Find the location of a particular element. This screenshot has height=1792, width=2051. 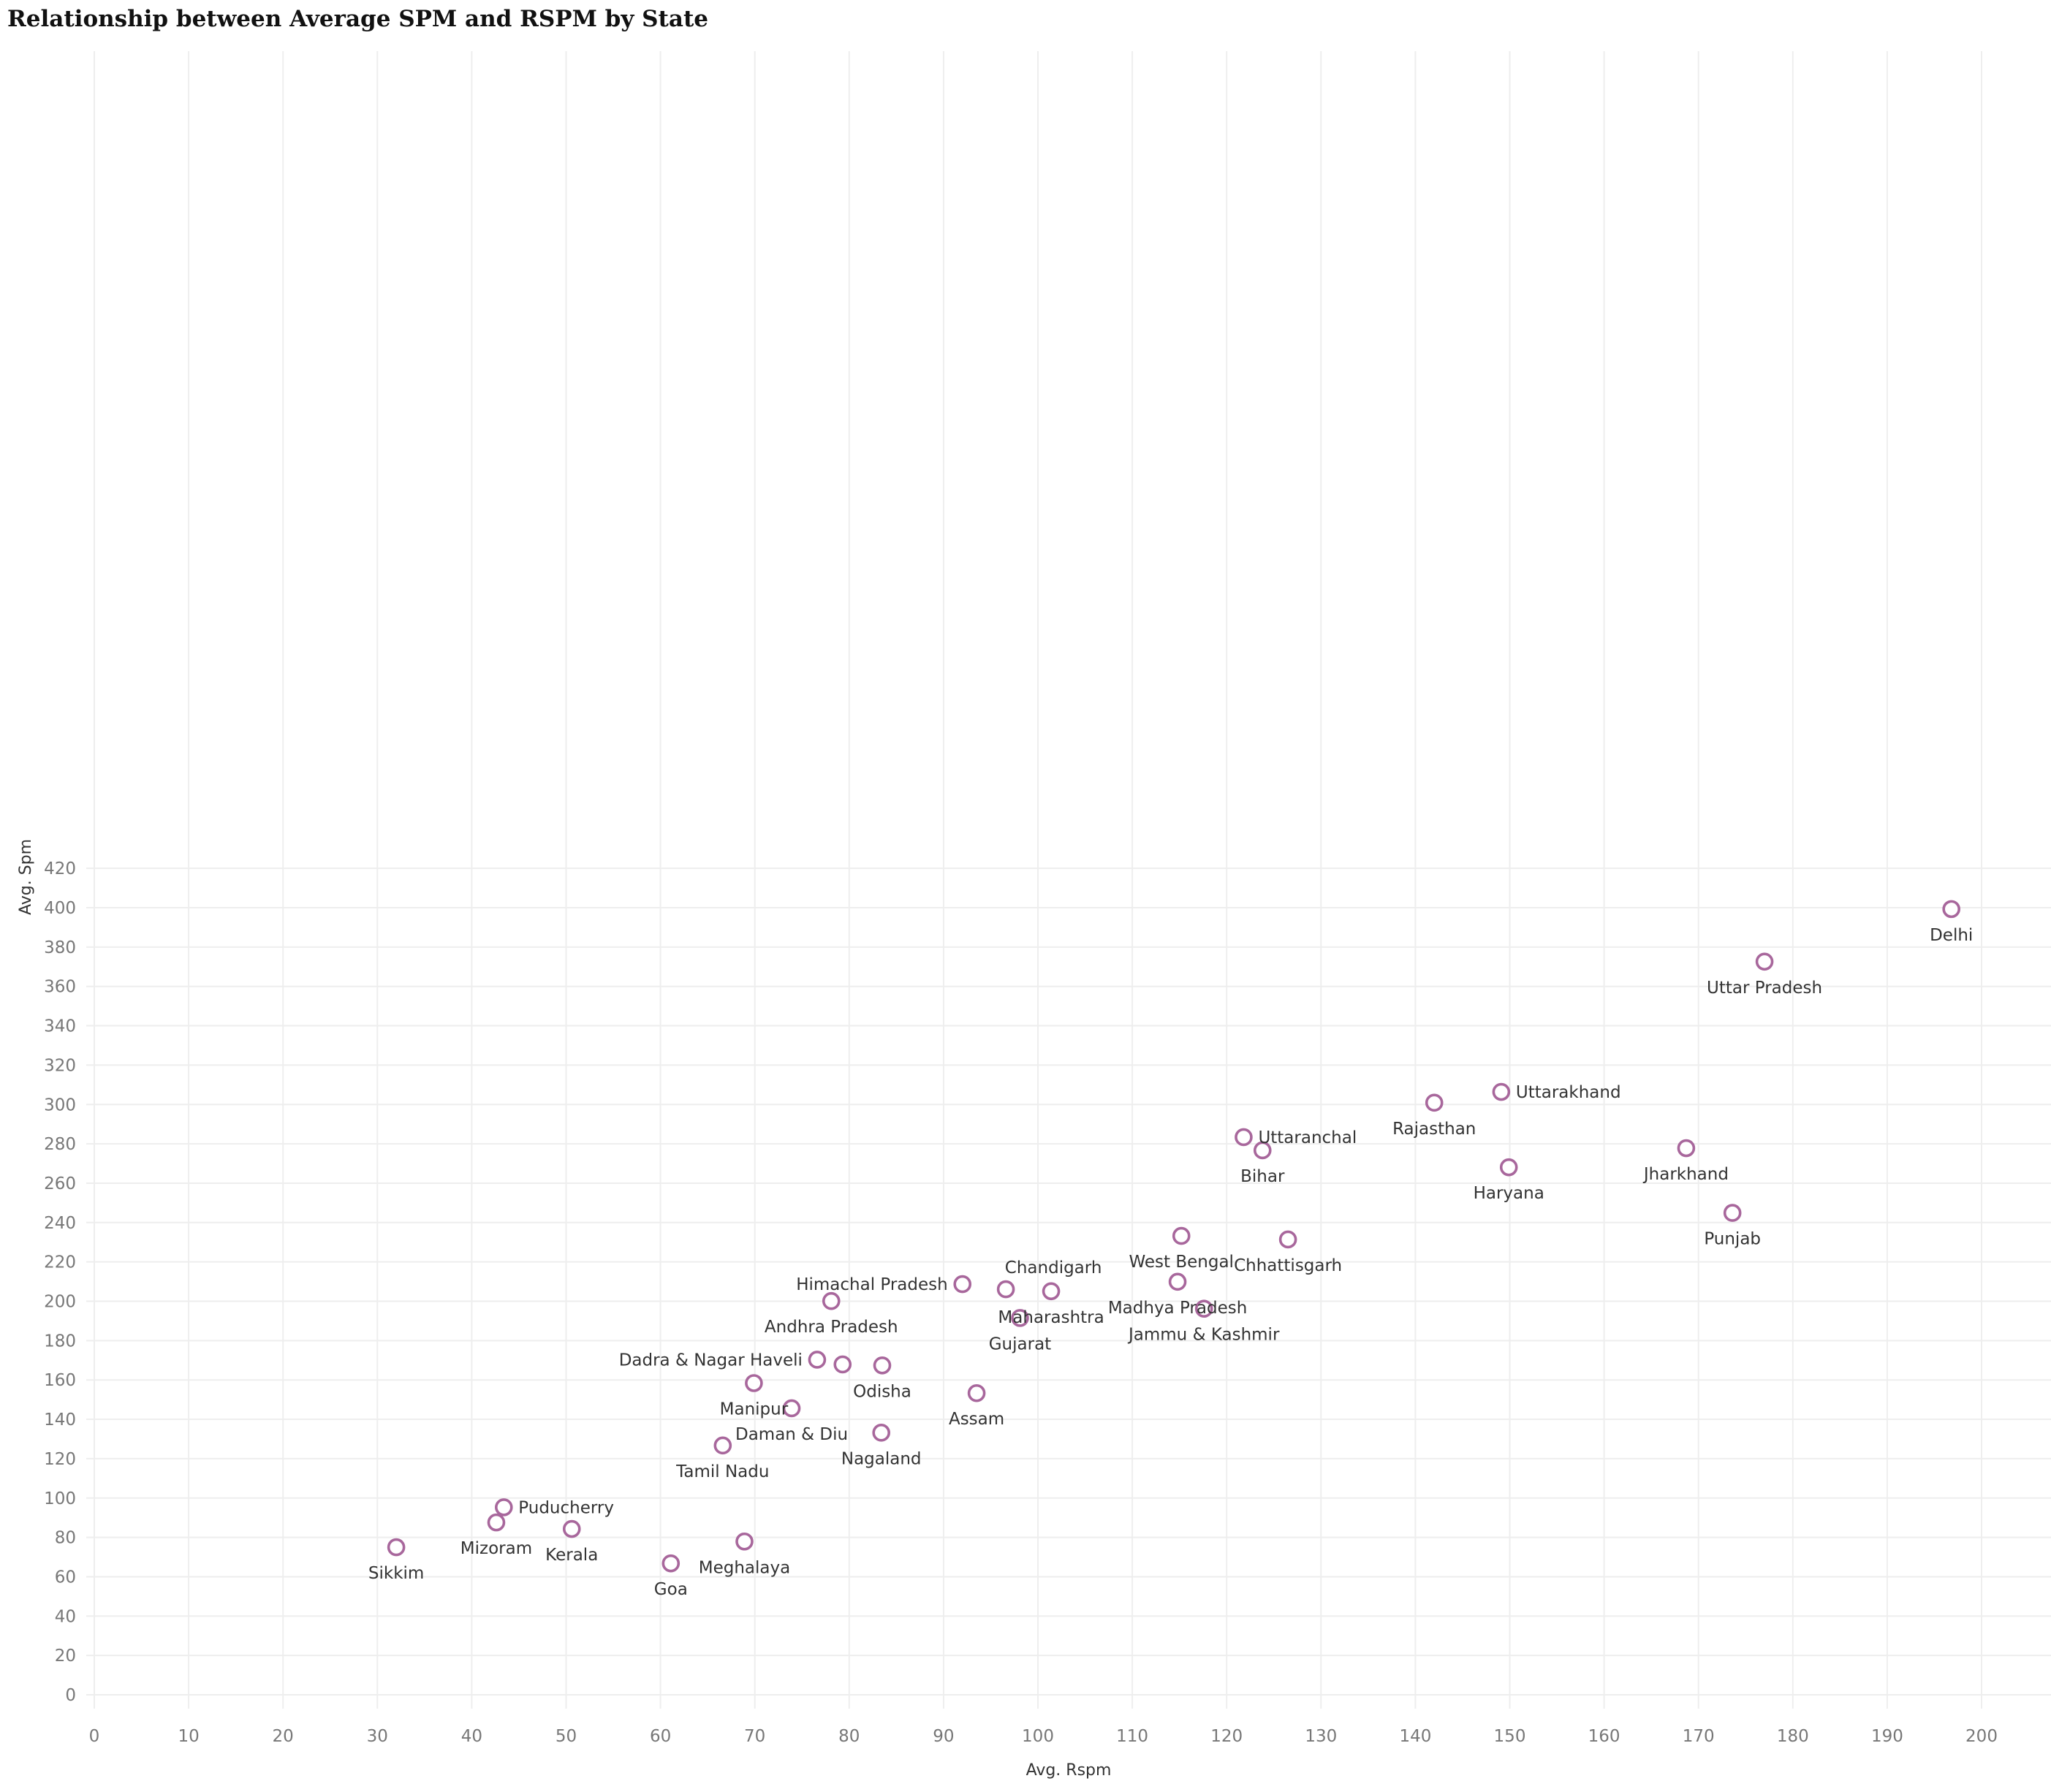

y-tick-label: 100 is located at coordinates (60, 1498).